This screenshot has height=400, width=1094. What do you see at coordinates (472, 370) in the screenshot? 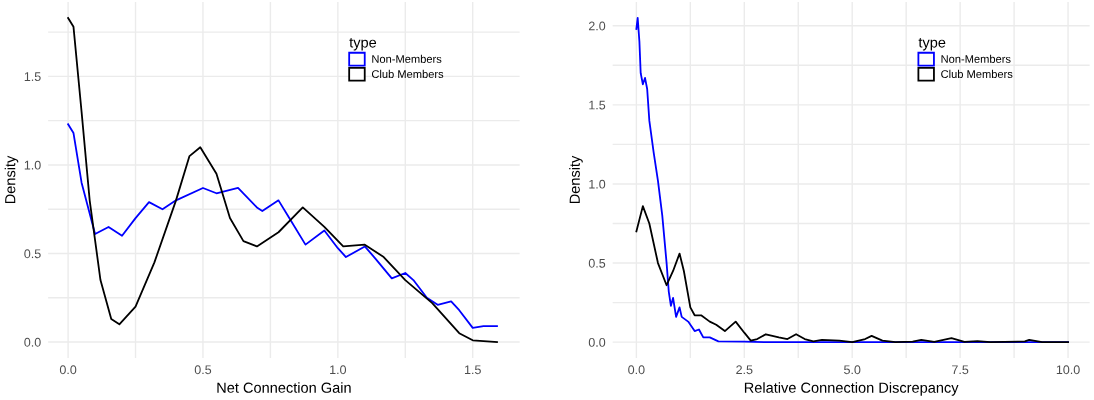
I see `x-tick-label: 1.5` at bounding box center [472, 370].